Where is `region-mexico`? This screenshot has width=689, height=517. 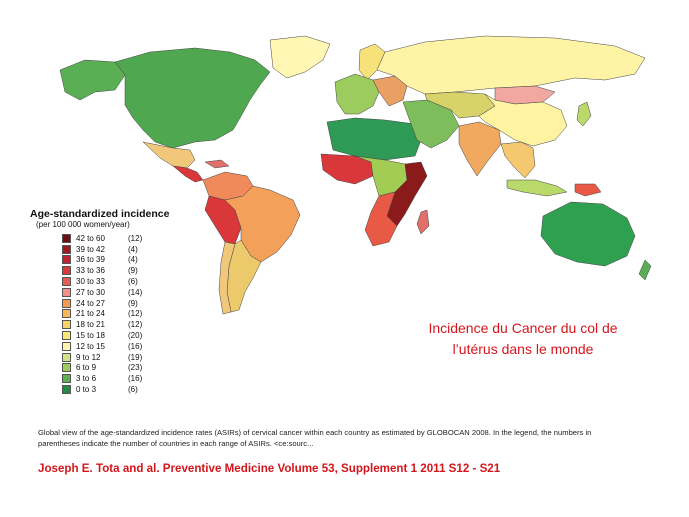 region-mexico is located at coordinates (169, 155).